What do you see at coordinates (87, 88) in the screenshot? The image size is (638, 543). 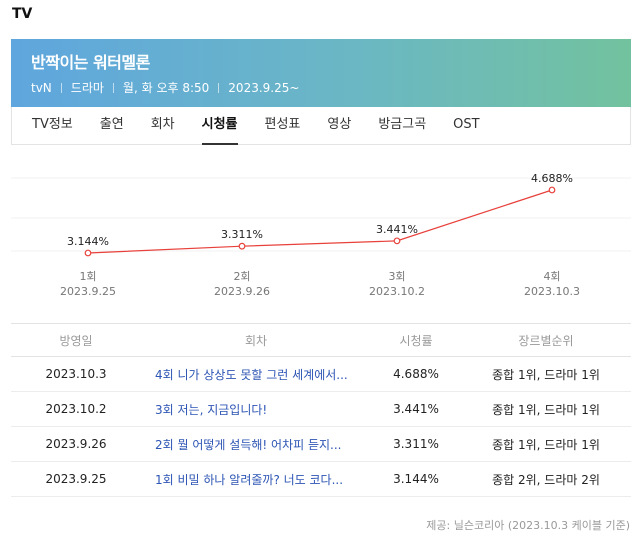 I see `genre-label: 드라마` at bounding box center [87, 88].